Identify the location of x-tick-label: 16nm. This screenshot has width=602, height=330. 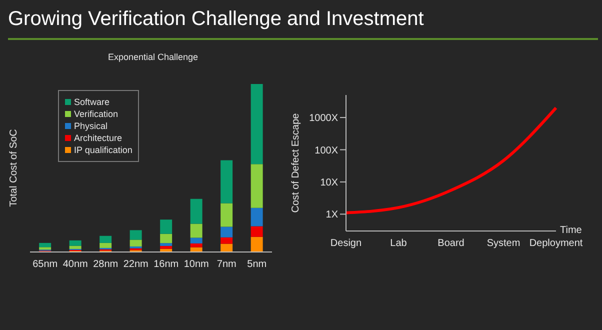
(166, 264).